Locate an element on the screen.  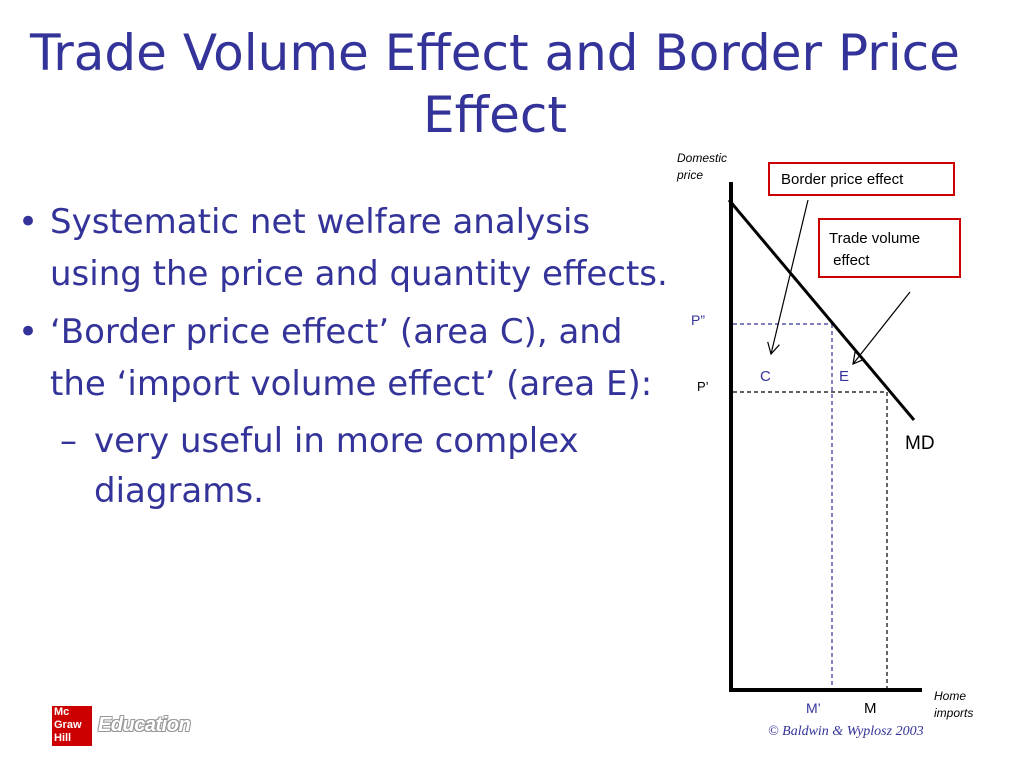
trade-volume-callout-line1: Trade volume is located at coordinates (875, 238).